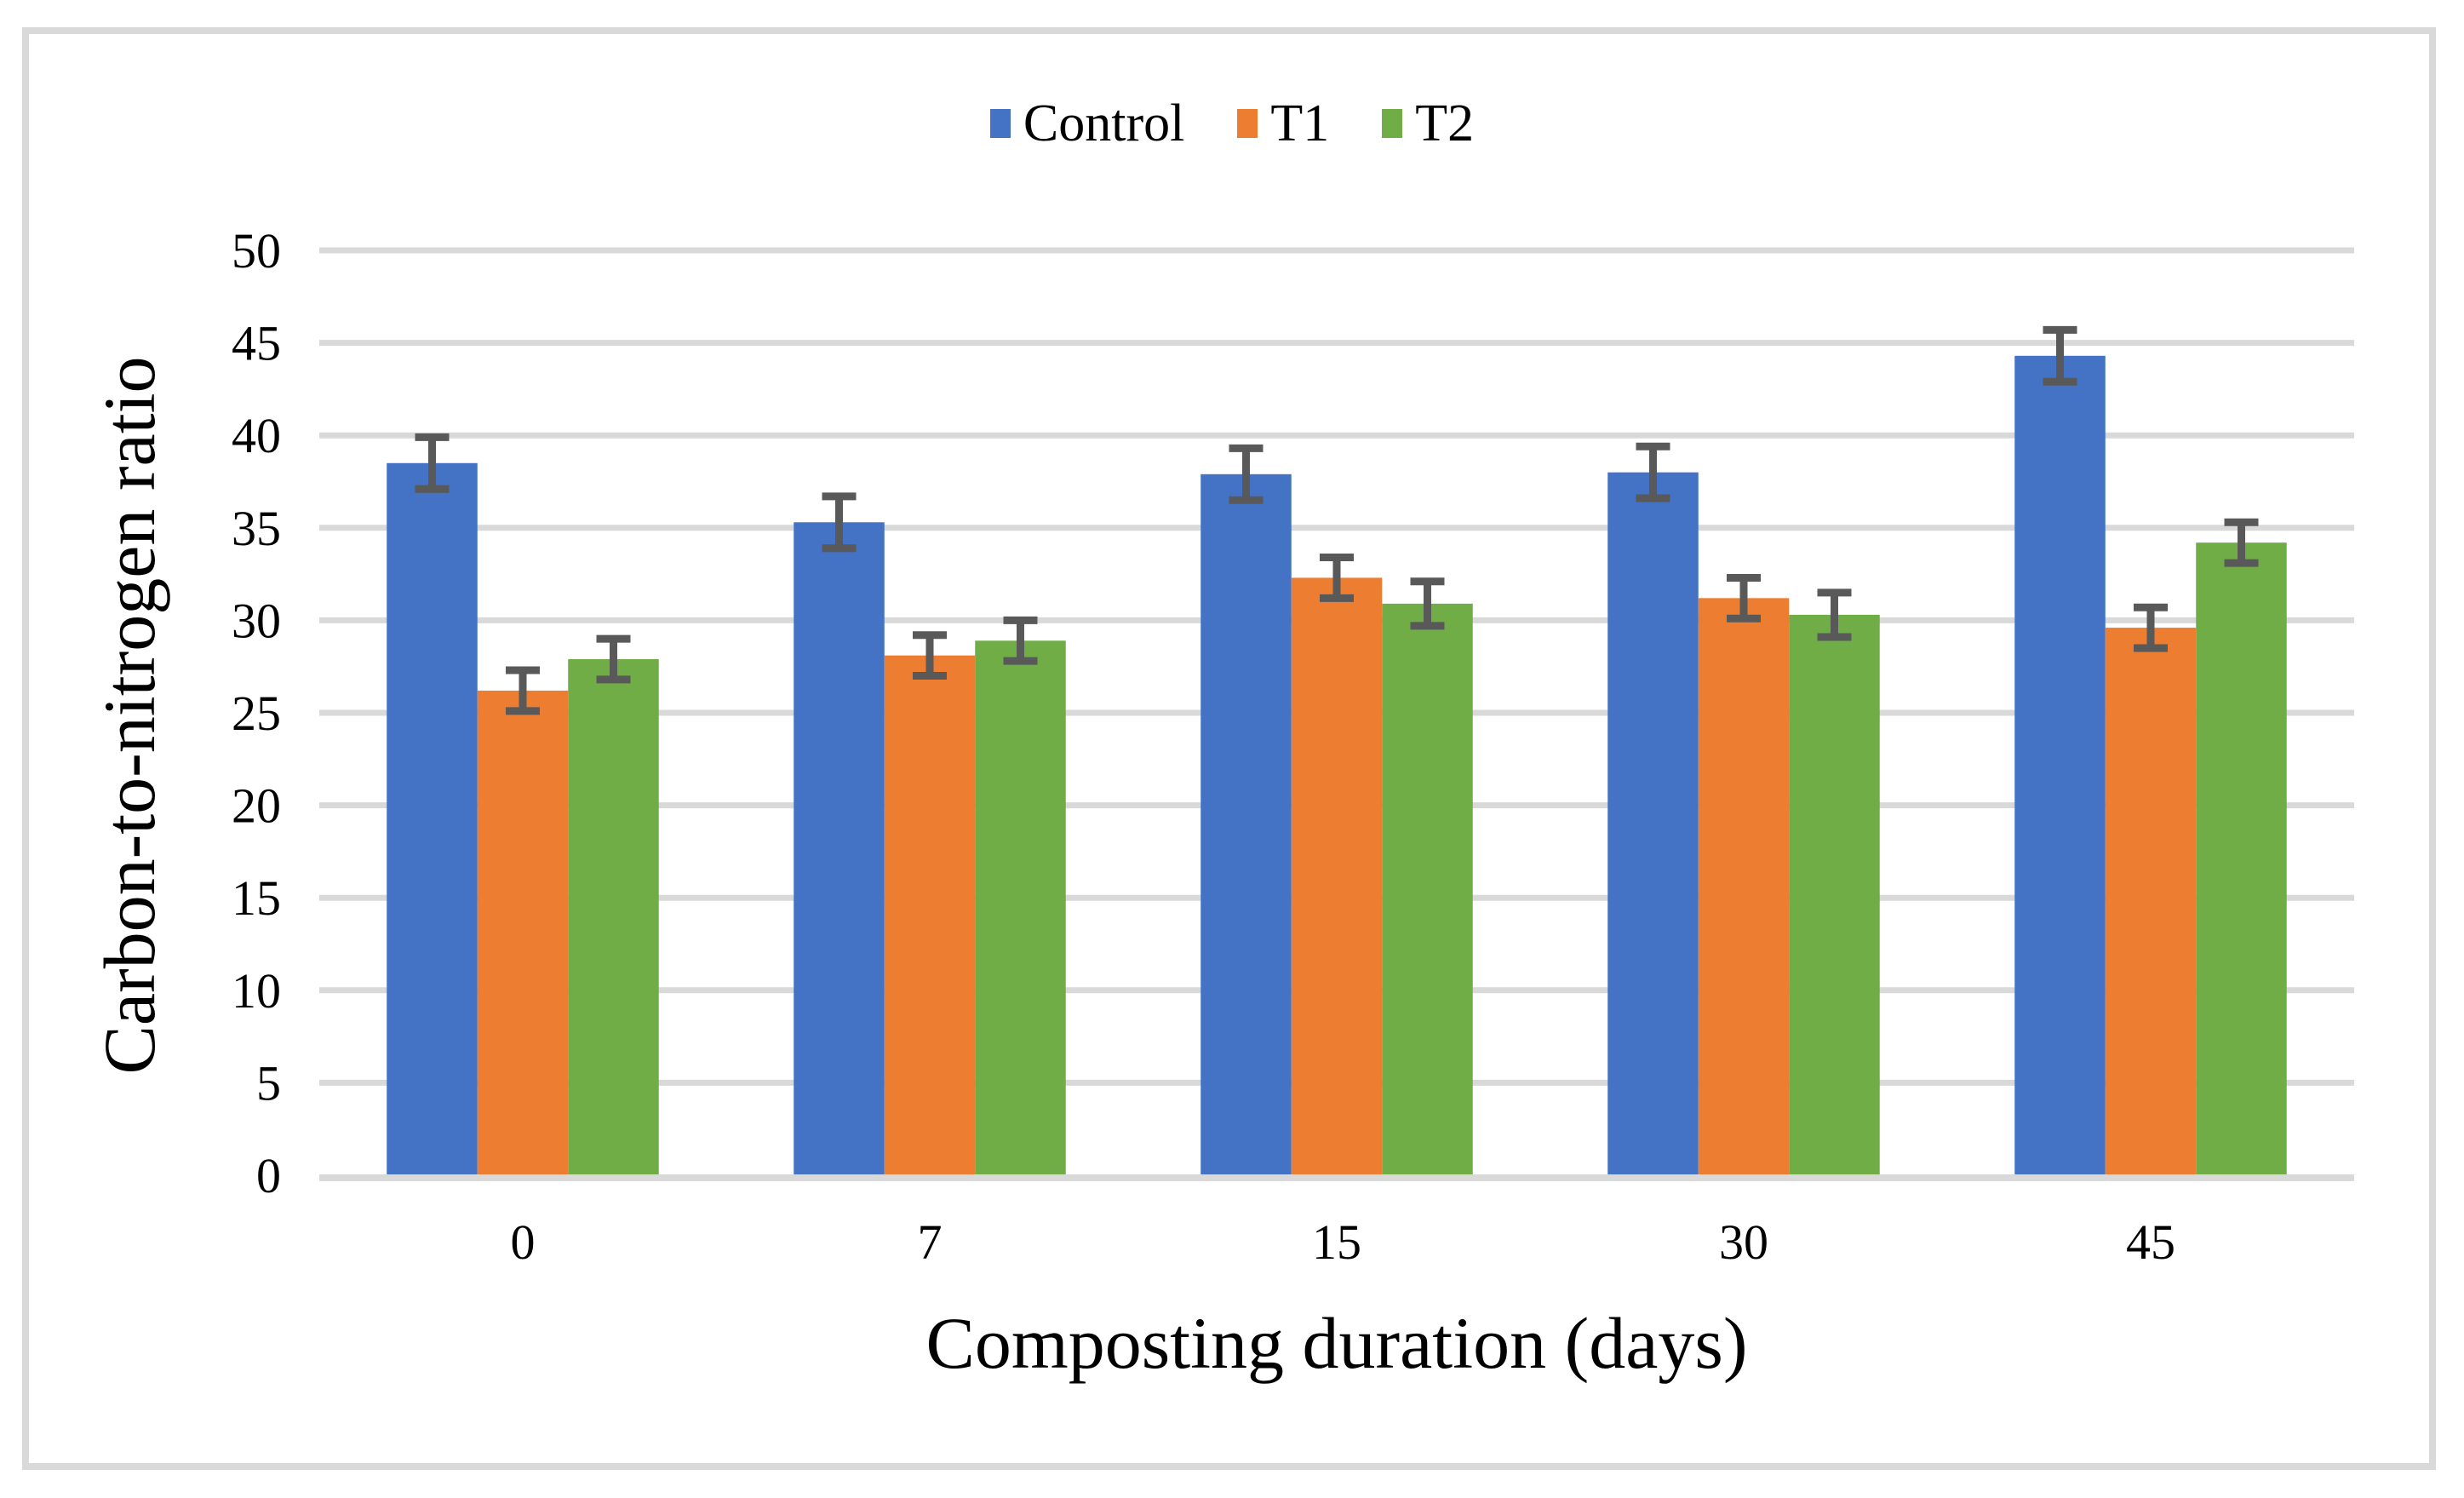 This screenshot has width=2464, height=1498. Describe the element at coordinates (257, 620) in the screenshot. I see `y-tick-label-30: 30` at that location.